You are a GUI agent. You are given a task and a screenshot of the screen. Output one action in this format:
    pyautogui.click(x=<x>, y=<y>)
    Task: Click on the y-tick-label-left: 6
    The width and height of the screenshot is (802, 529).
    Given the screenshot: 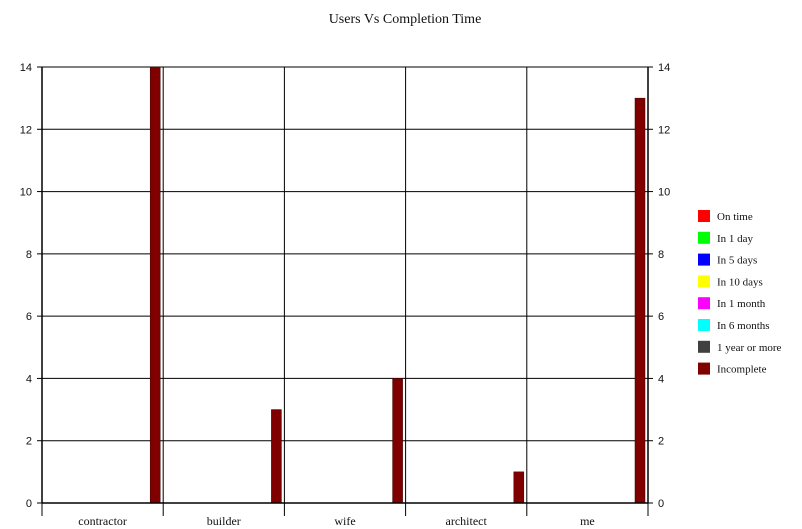 What is the action you would take?
    pyautogui.click(x=29, y=317)
    